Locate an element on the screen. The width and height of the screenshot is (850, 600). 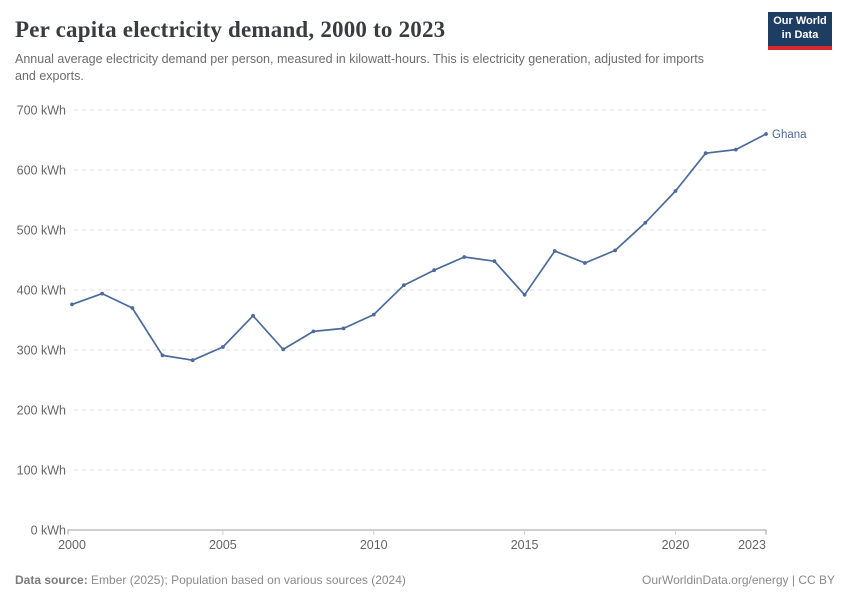
logo-line2: in Data is located at coordinates (800, 35).